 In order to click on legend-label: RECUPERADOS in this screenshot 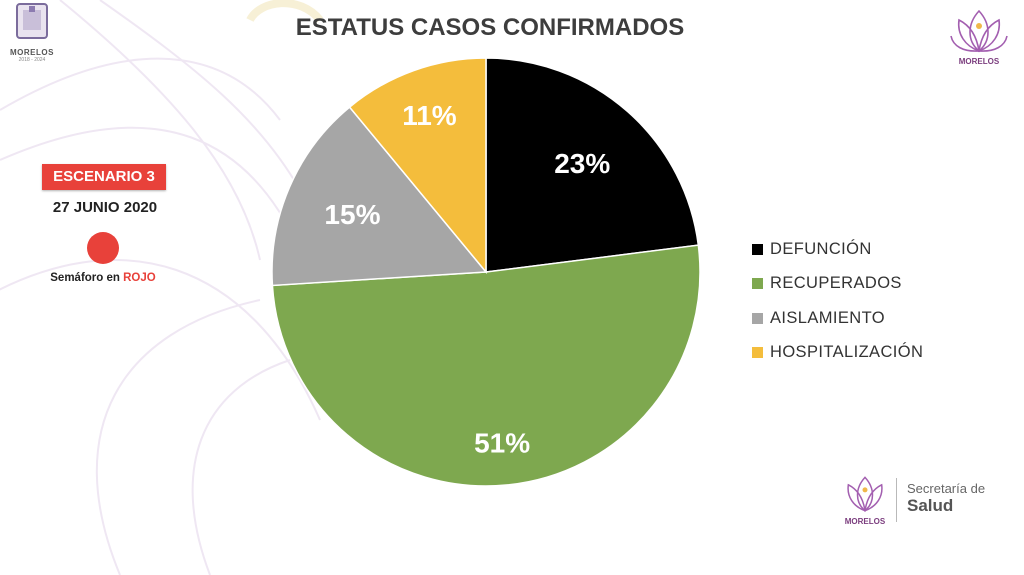, I will do `click(836, 283)`.